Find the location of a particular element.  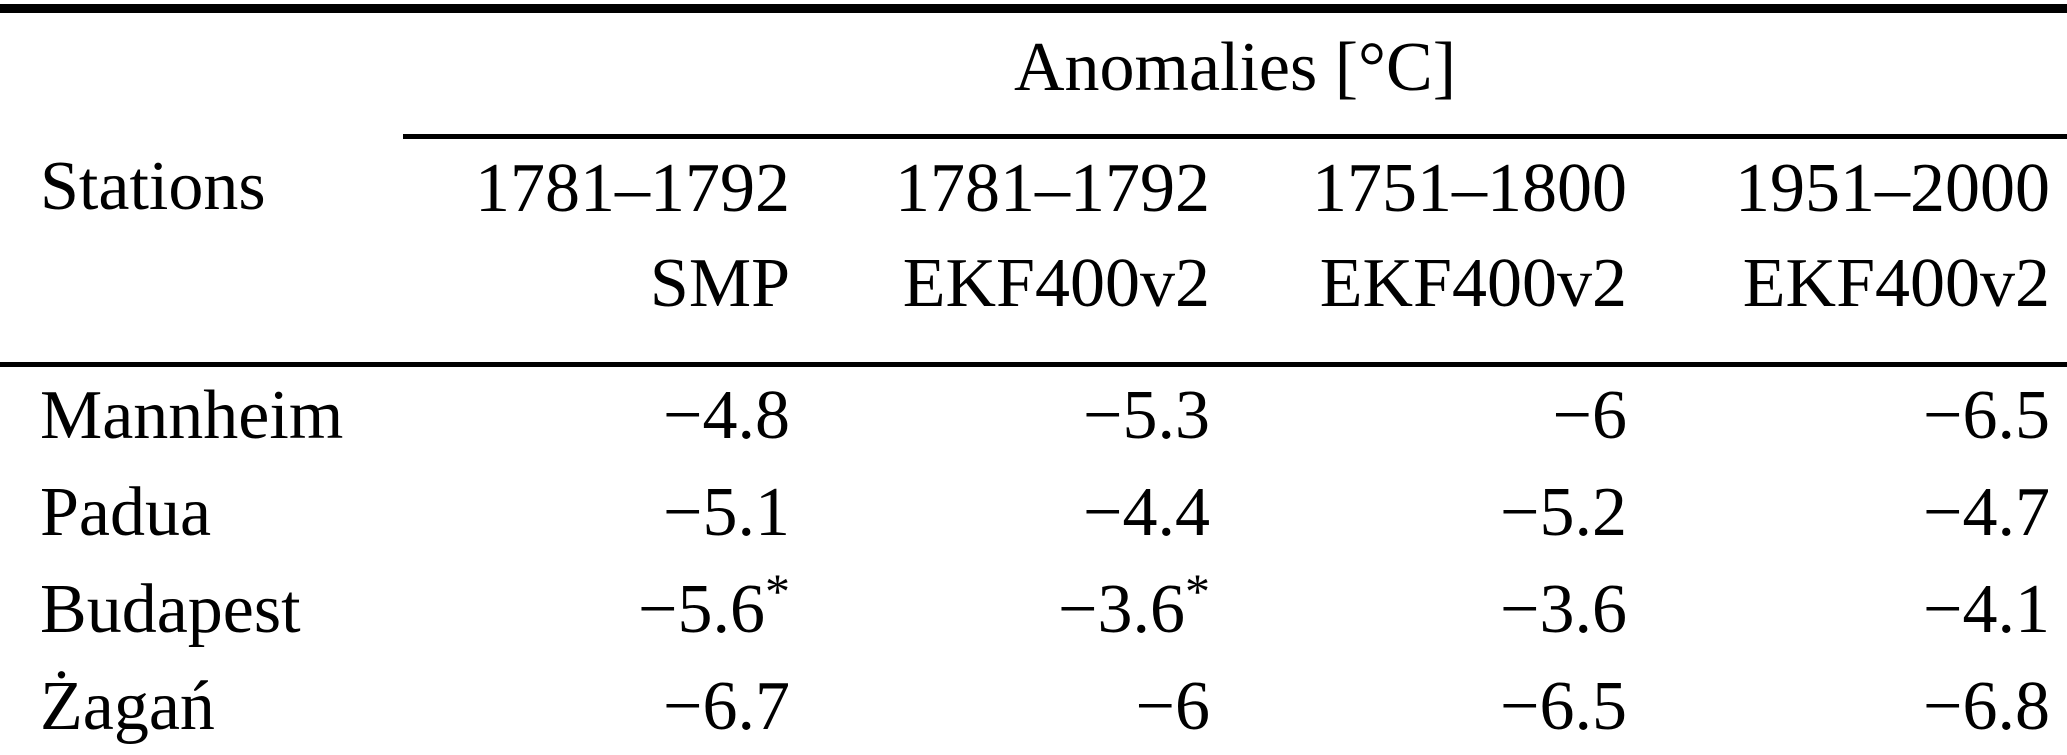

column-header-3: 1751–1800 EKF400v2 is located at coordinates (1435, 251).